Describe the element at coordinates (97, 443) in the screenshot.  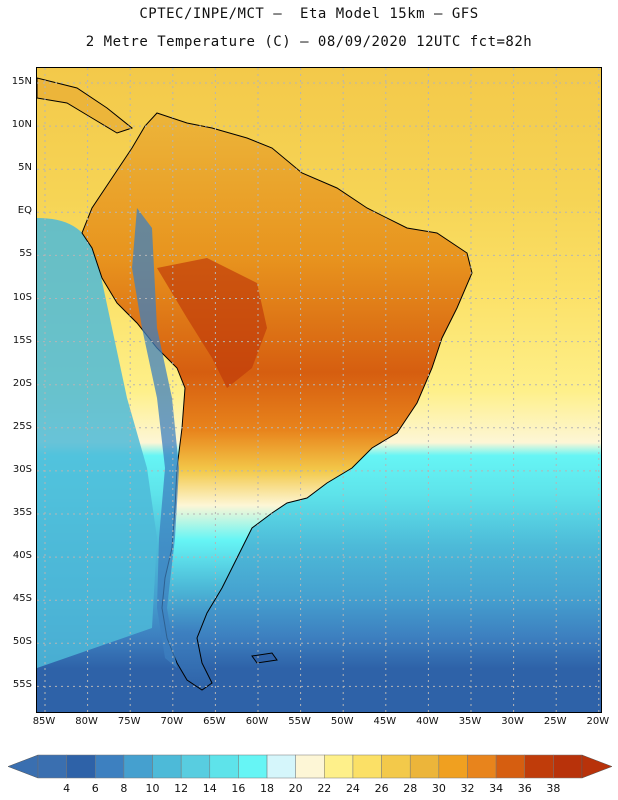
I see `pacific-cold-band` at that location.